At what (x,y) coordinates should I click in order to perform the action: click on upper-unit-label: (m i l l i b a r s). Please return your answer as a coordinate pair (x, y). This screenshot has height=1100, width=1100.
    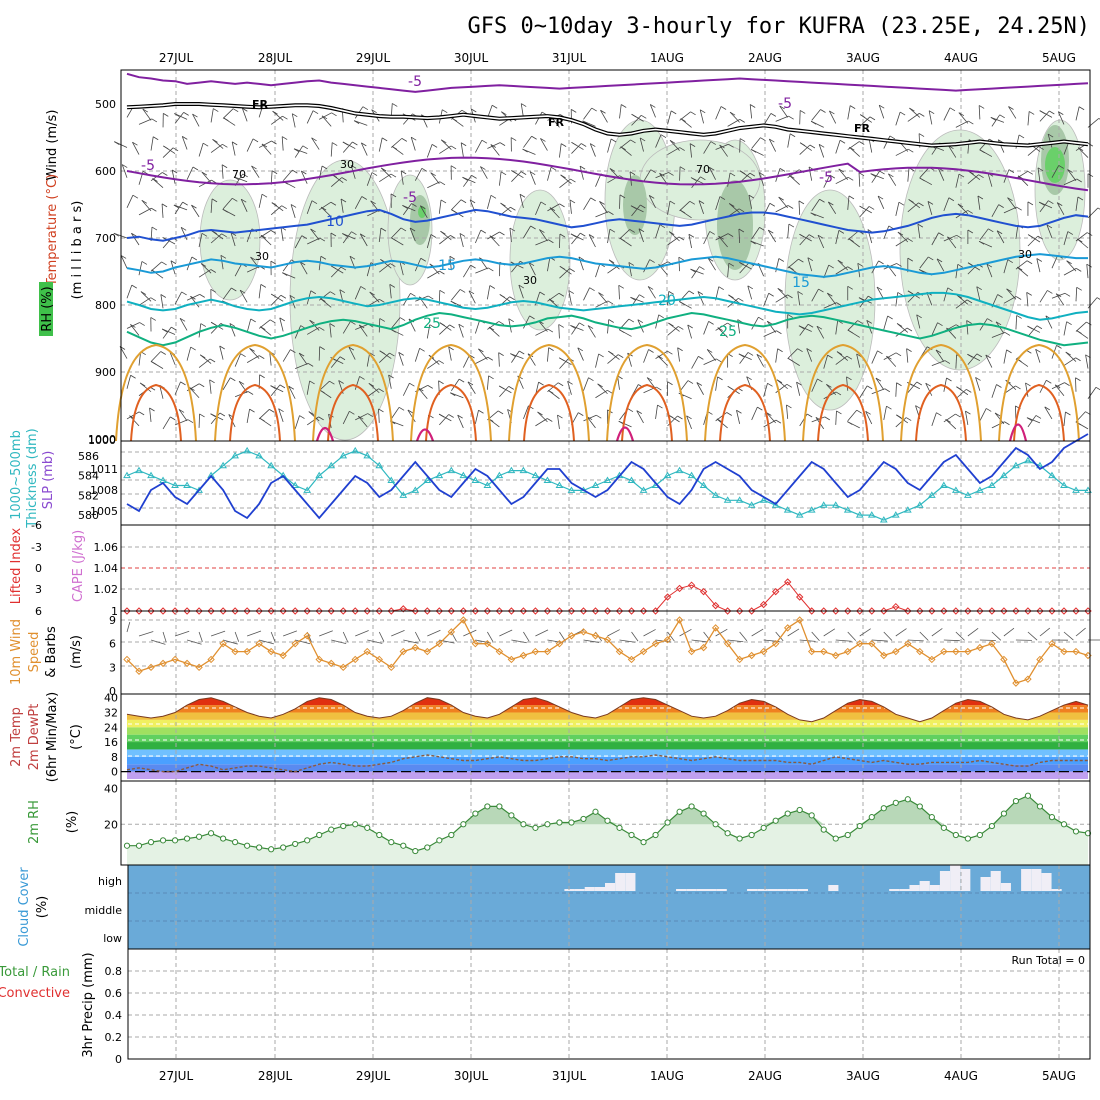
    Looking at the image, I should click on (77, 250).